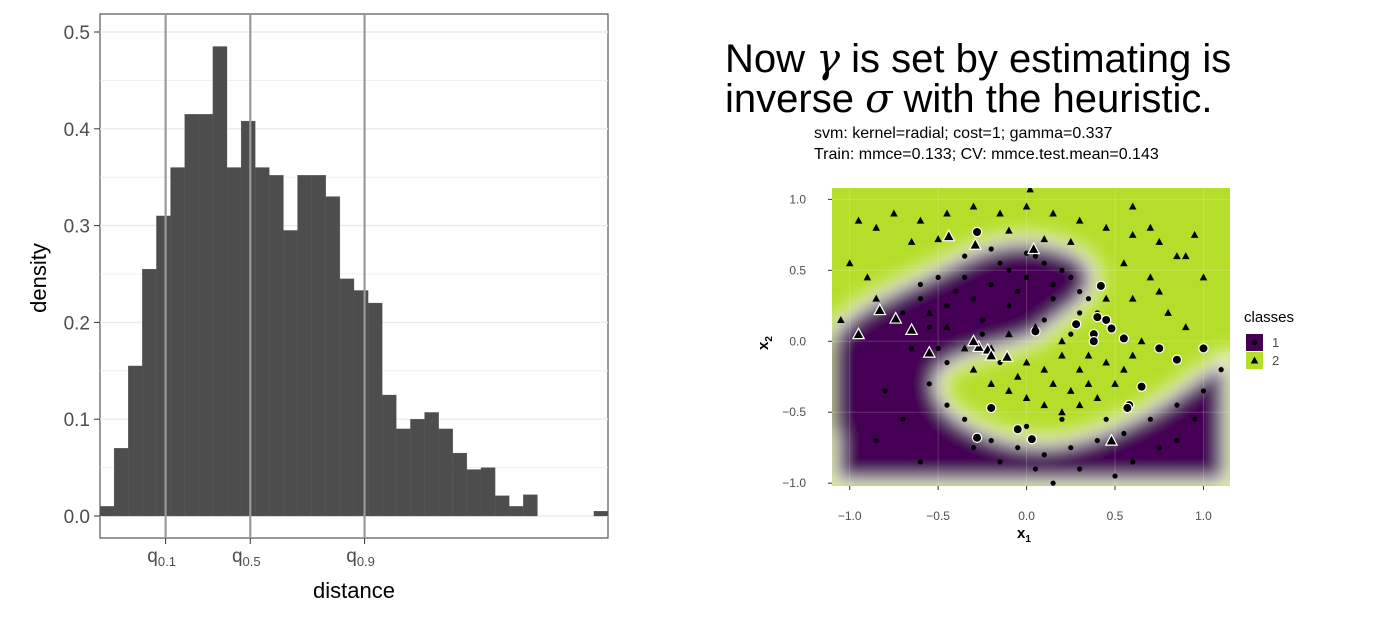 Image resolution: width=1388 pixels, height=618 pixels. What do you see at coordinates (828, 59) in the screenshot?
I see `gamma-symbol: γ` at bounding box center [828, 59].